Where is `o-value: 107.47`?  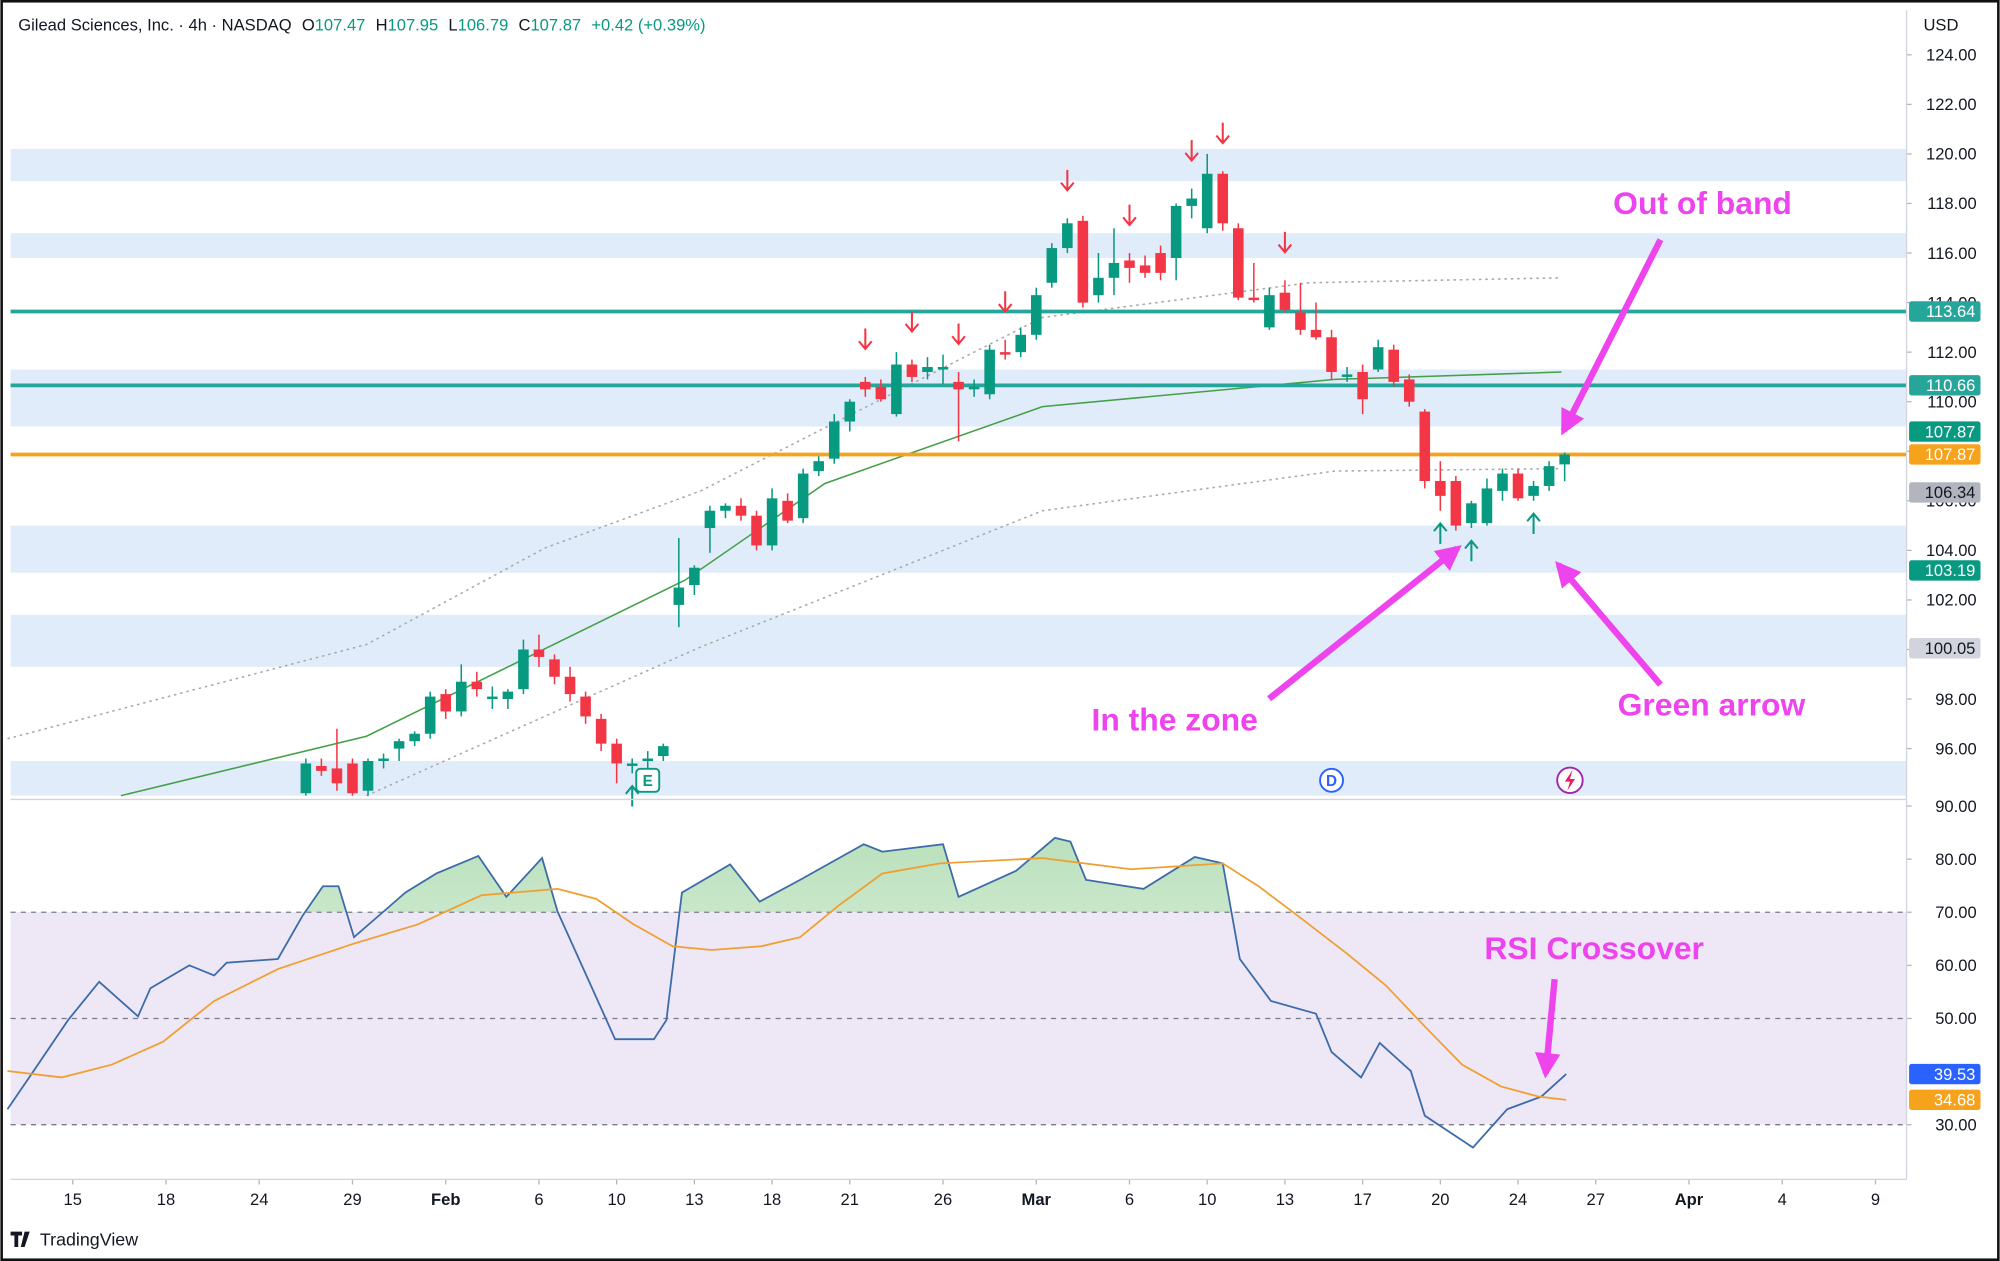
o-value: 107.47 is located at coordinates (340, 25).